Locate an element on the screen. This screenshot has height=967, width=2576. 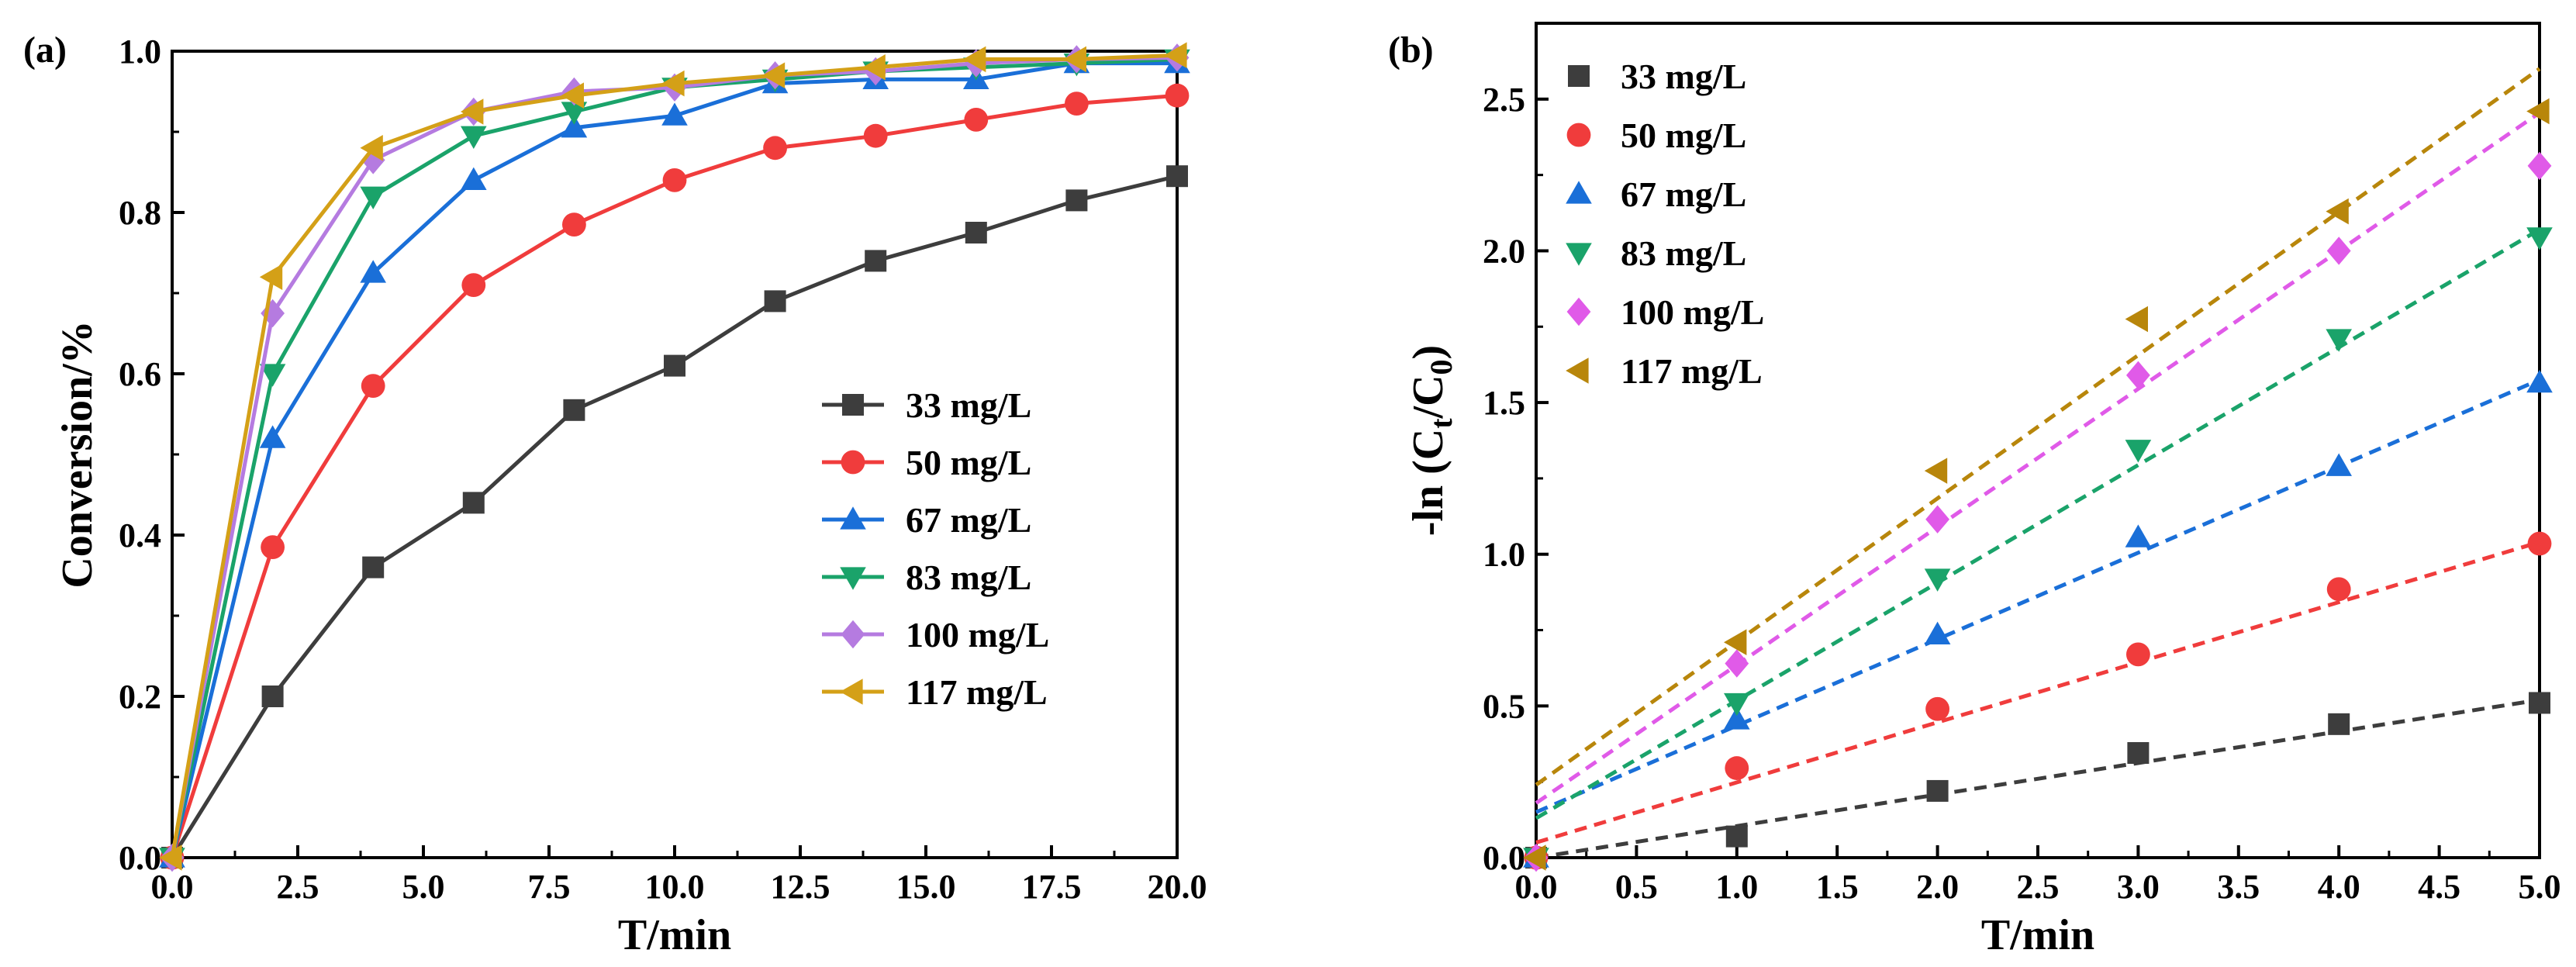
x-tick-label: 5.0 is located at coordinates (424, 887).